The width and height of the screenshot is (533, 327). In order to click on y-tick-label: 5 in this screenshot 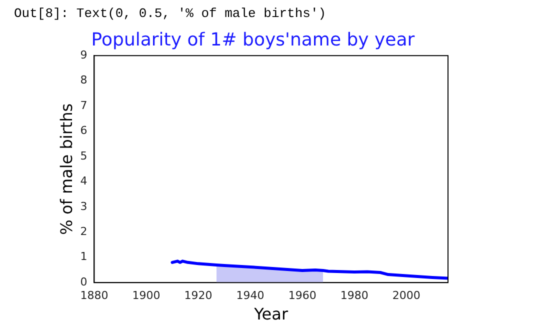, I will do `click(84, 155)`.